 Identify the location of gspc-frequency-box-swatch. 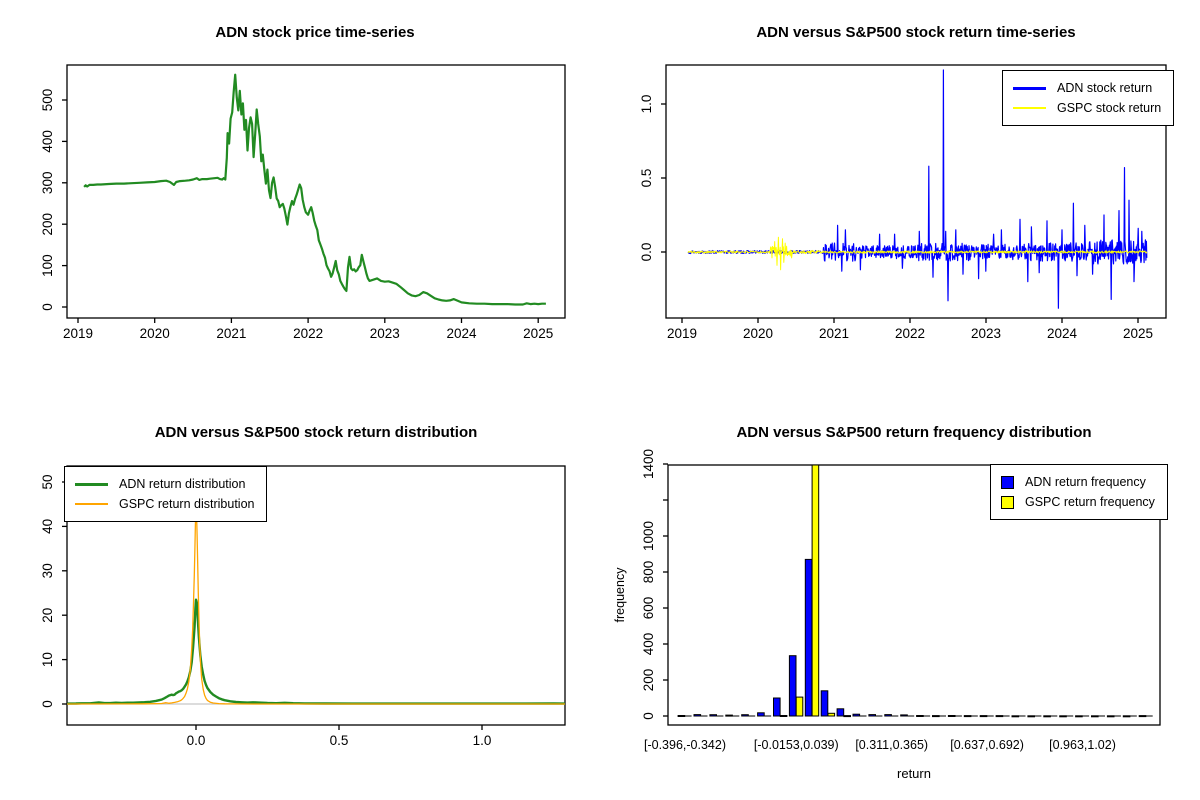
(1007, 502).